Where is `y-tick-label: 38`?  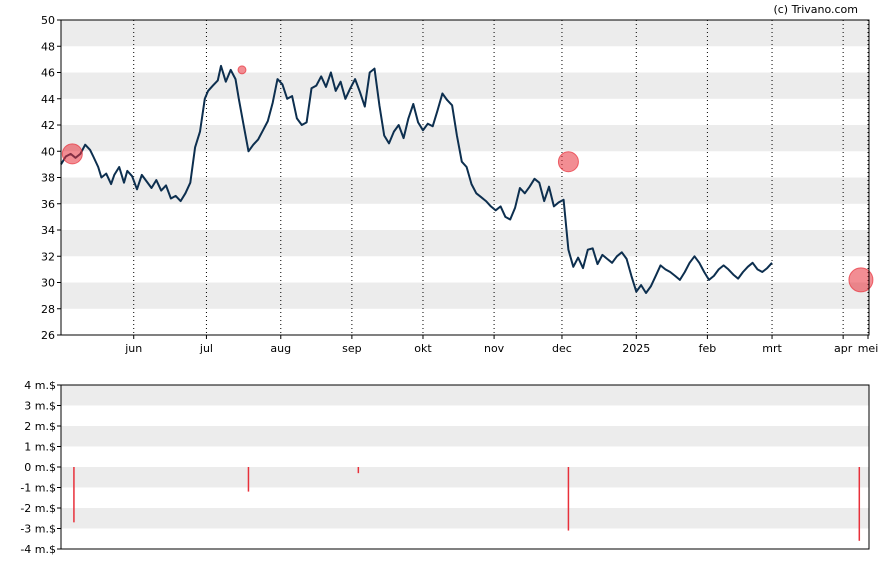
y-tick-label: 38 is located at coordinates (48, 178).